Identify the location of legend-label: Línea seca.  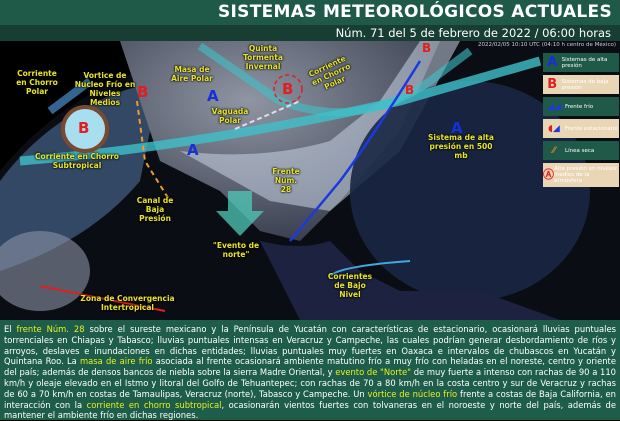
(580, 150).